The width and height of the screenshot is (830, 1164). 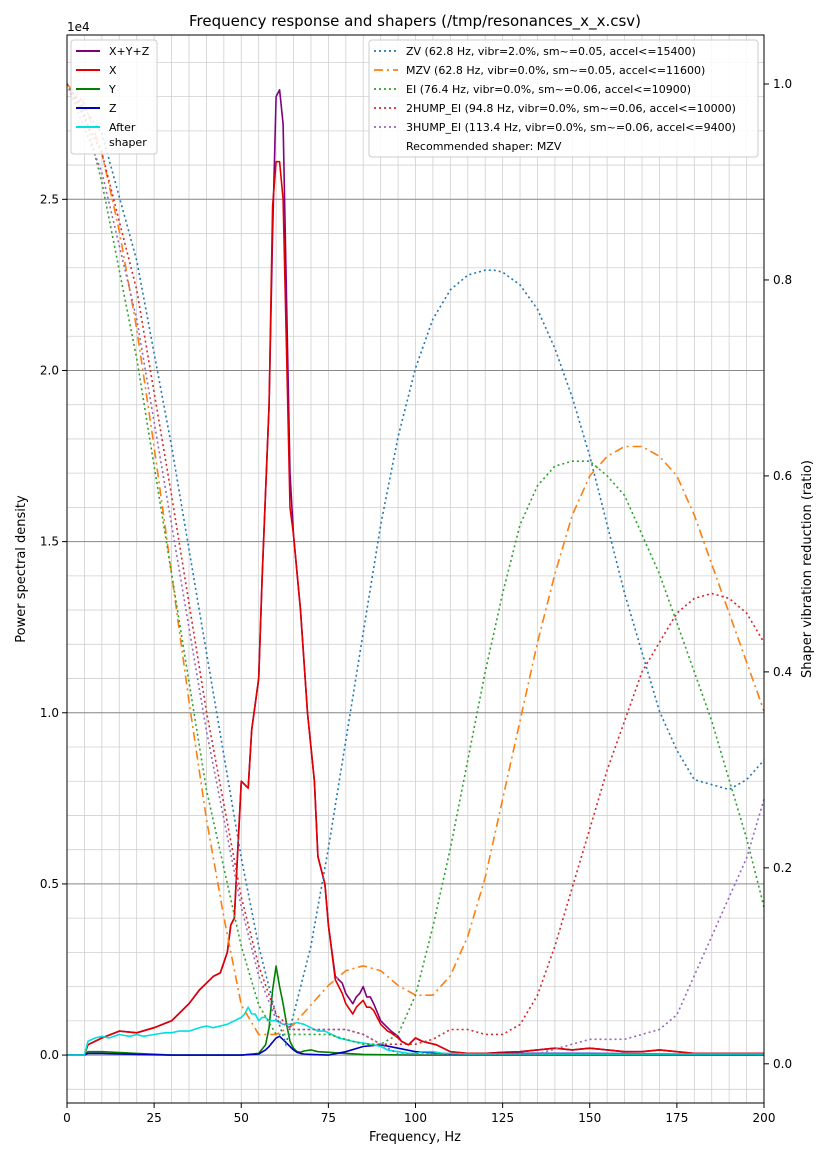 I want to click on psd-legend-label: After shaper, so click(x=128, y=135).